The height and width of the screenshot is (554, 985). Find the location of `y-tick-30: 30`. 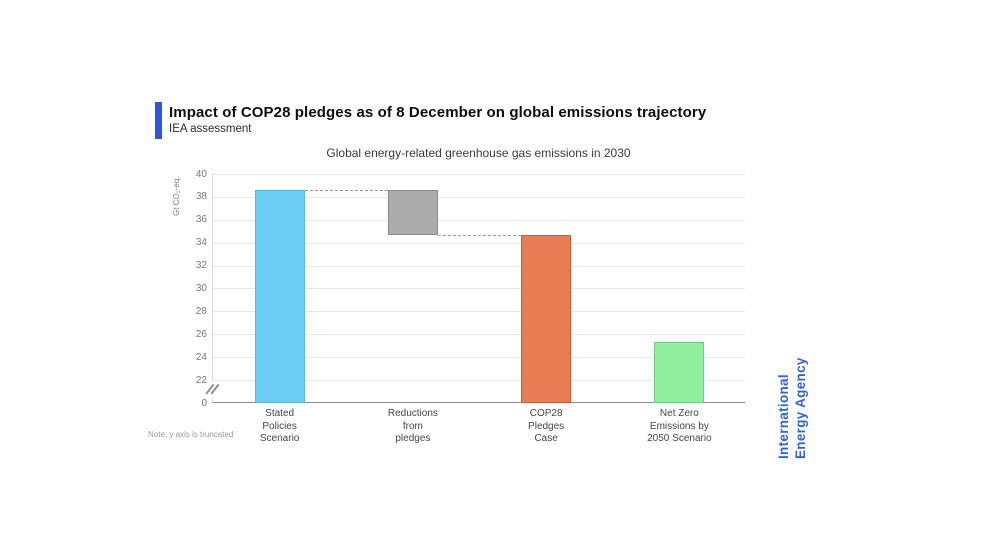

y-tick-30: 30 is located at coordinates (201, 288).